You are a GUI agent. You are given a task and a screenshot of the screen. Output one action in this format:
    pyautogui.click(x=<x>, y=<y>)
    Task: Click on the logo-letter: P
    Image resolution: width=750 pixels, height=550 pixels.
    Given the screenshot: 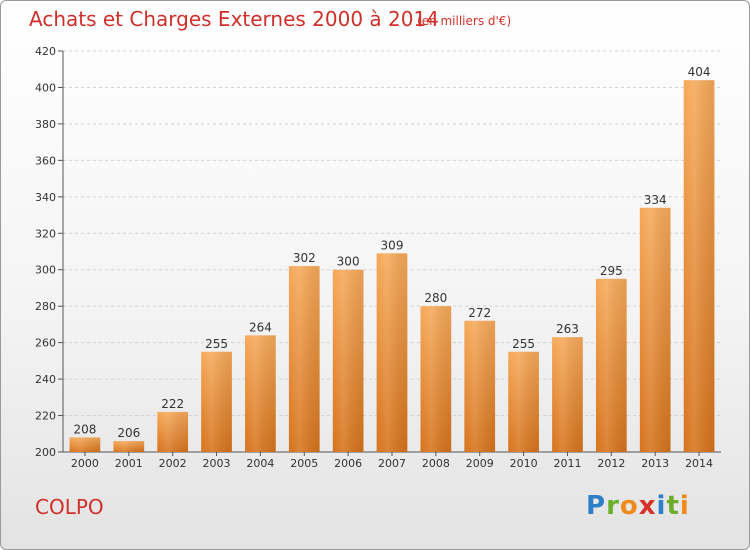 What is the action you would take?
    pyautogui.click(x=596, y=506)
    